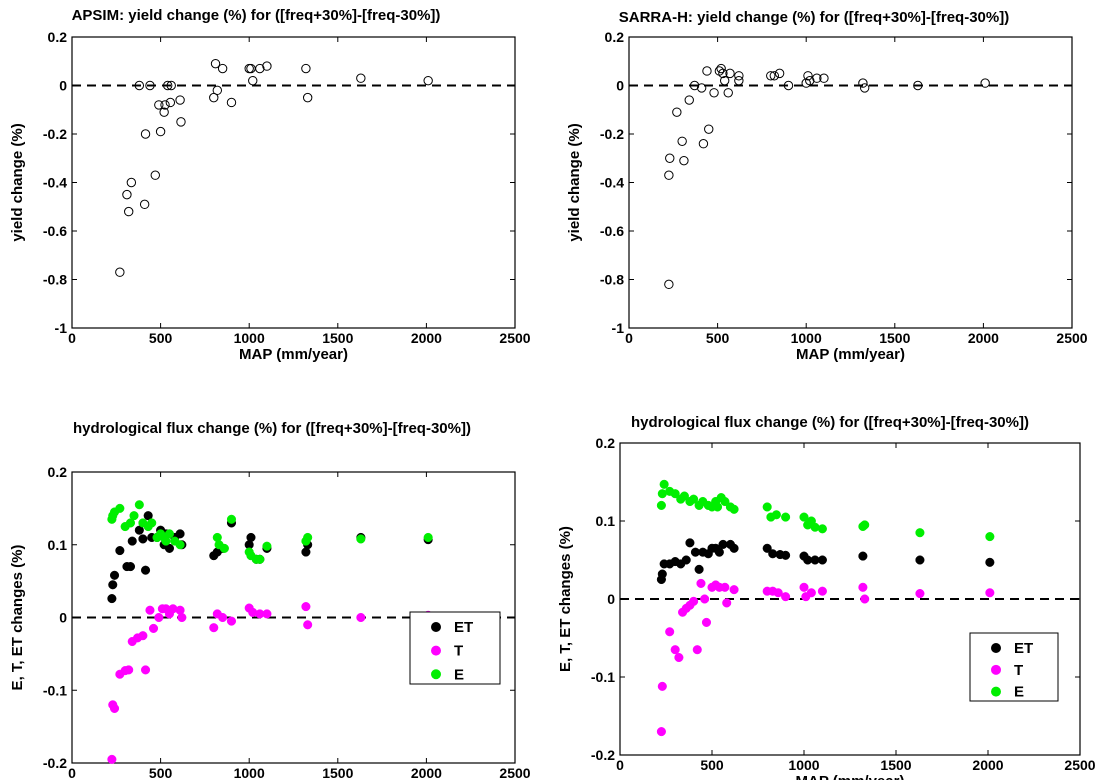 The width and height of the screenshot is (1112, 780). I want to click on y-tick-label: 0, so click(63, 618).